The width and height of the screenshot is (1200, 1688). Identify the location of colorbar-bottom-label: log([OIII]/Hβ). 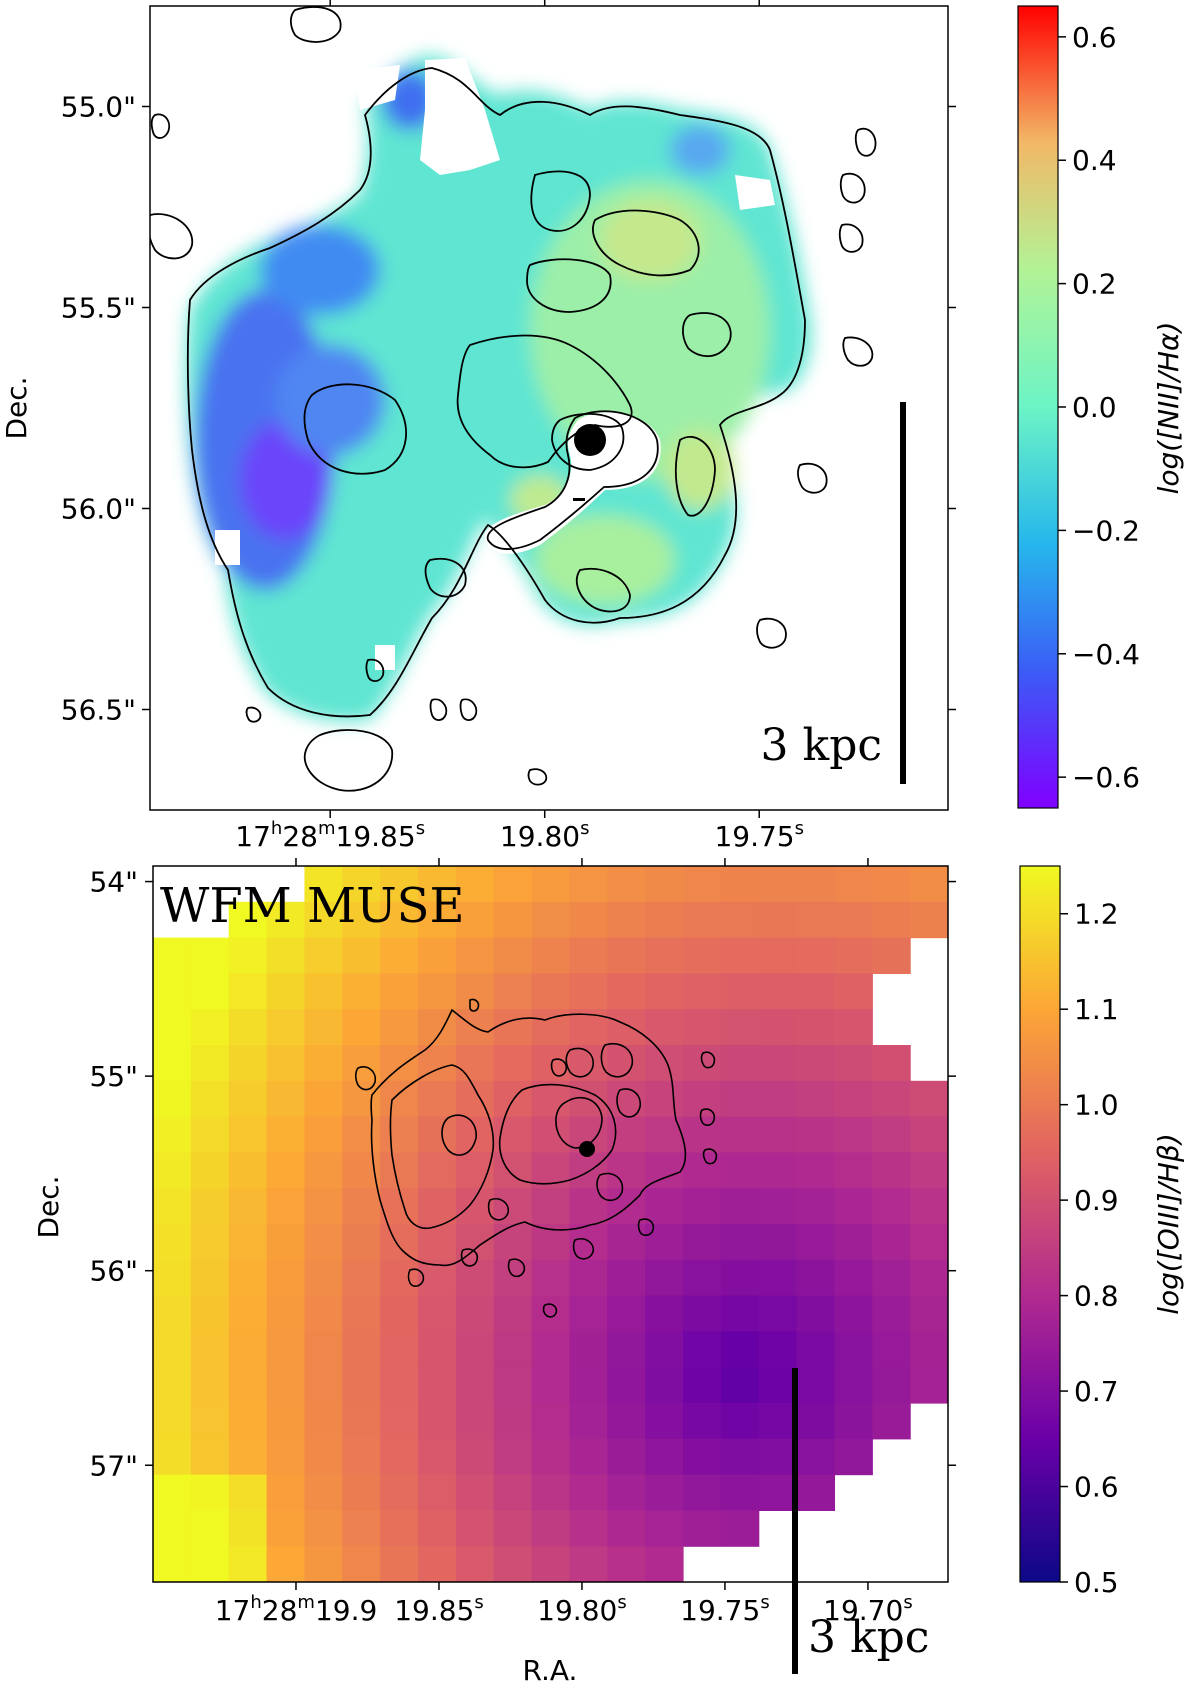
(1168, 1224).